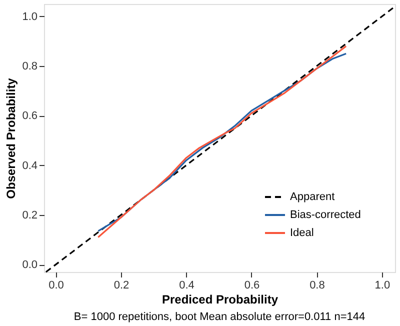  What do you see at coordinates (122, 286) in the screenshot?
I see `x-tick-label: 0.2` at bounding box center [122, 286].